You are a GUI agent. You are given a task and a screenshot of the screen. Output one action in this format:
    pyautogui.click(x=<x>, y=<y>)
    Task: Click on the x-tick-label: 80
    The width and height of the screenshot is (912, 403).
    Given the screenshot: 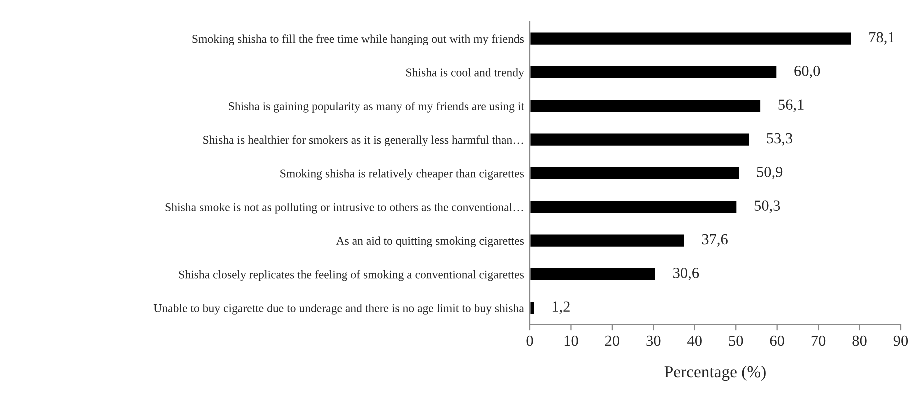 What is the action you would take?
    pyautogui.click(x=859, y=341)
    